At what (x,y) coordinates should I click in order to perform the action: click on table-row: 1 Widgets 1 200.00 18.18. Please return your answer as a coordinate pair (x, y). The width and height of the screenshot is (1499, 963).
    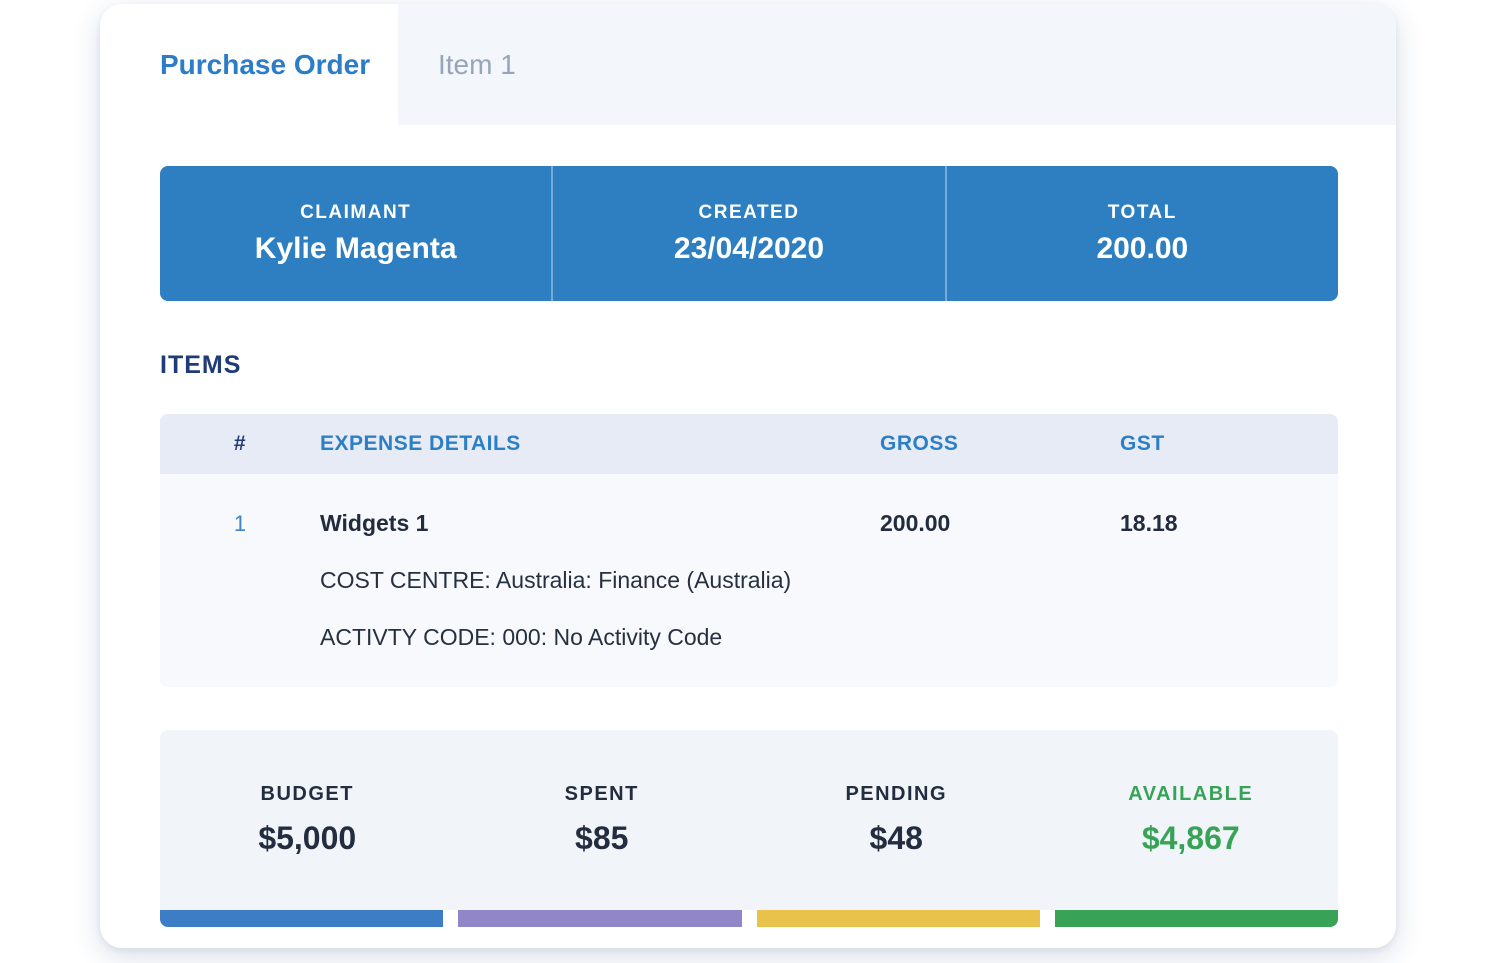
    Looking at the image, I should click on (749, 523).